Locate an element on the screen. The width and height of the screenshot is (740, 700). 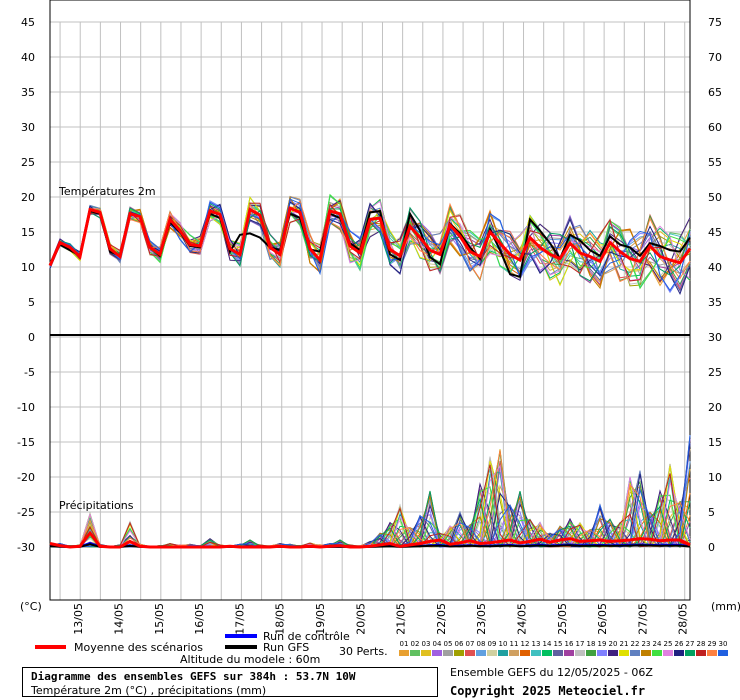
left-tick-label: -10 is located at coordinates (26, 407).